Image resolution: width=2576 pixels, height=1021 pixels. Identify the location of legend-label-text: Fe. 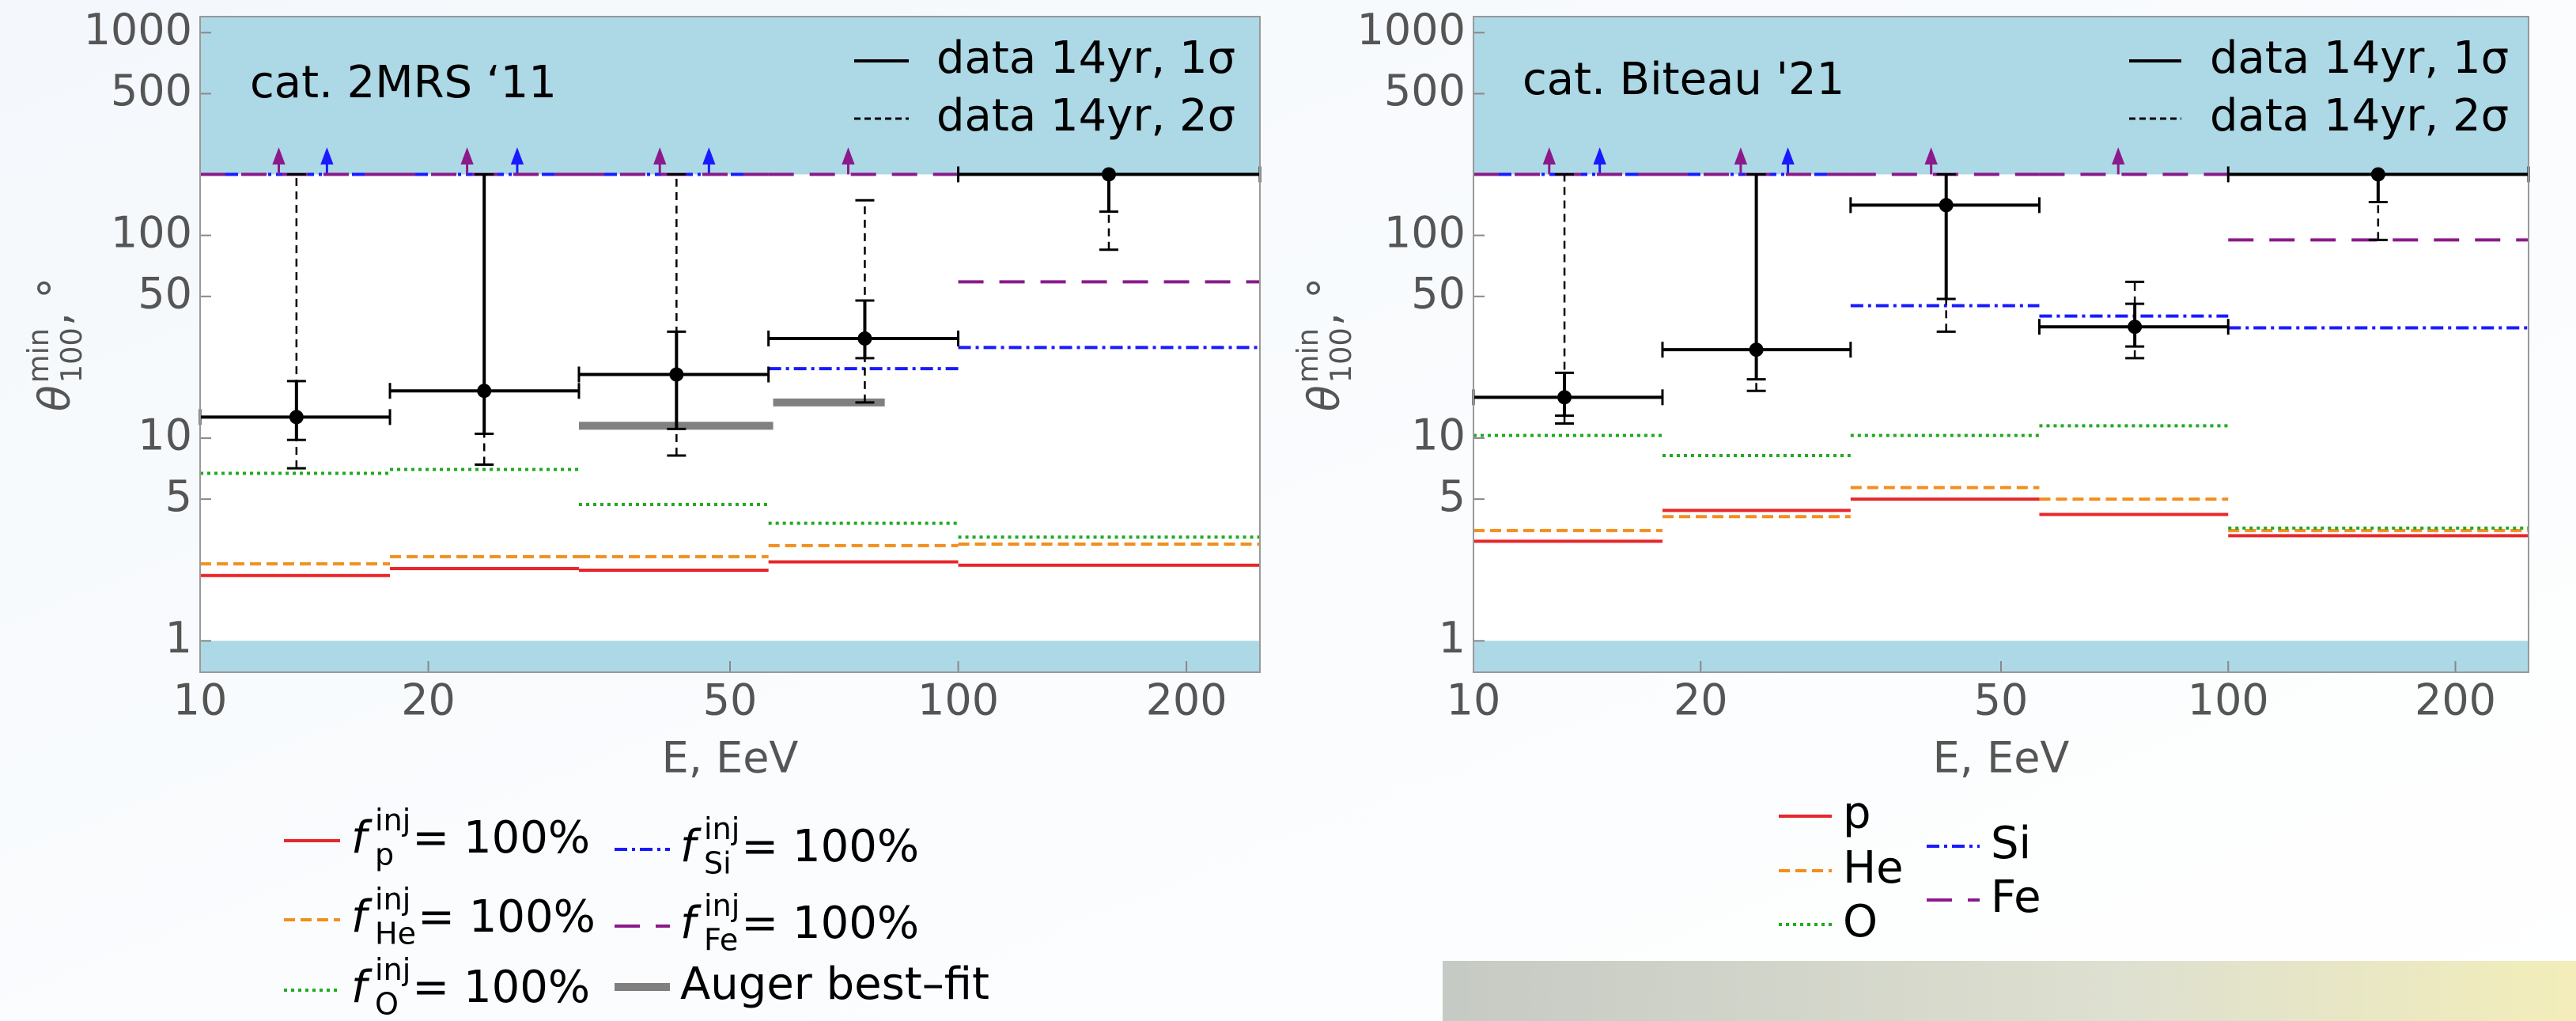
(2016, 897).